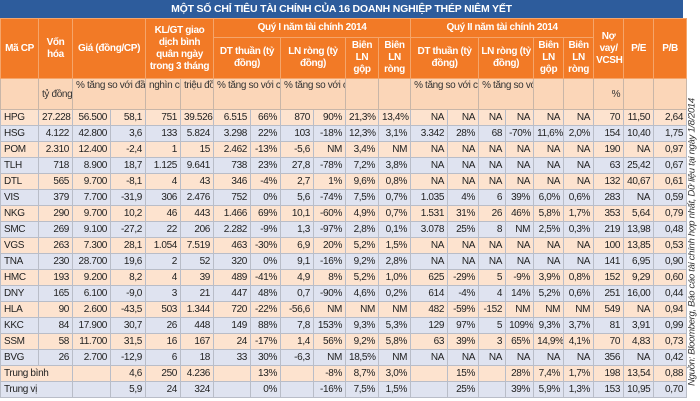 This screenshot has width=700, height=401. What do you see at coordinates (670, 229) in the screenshot?
I see `value-cell: 0,48` at bounding box center [670, 229].